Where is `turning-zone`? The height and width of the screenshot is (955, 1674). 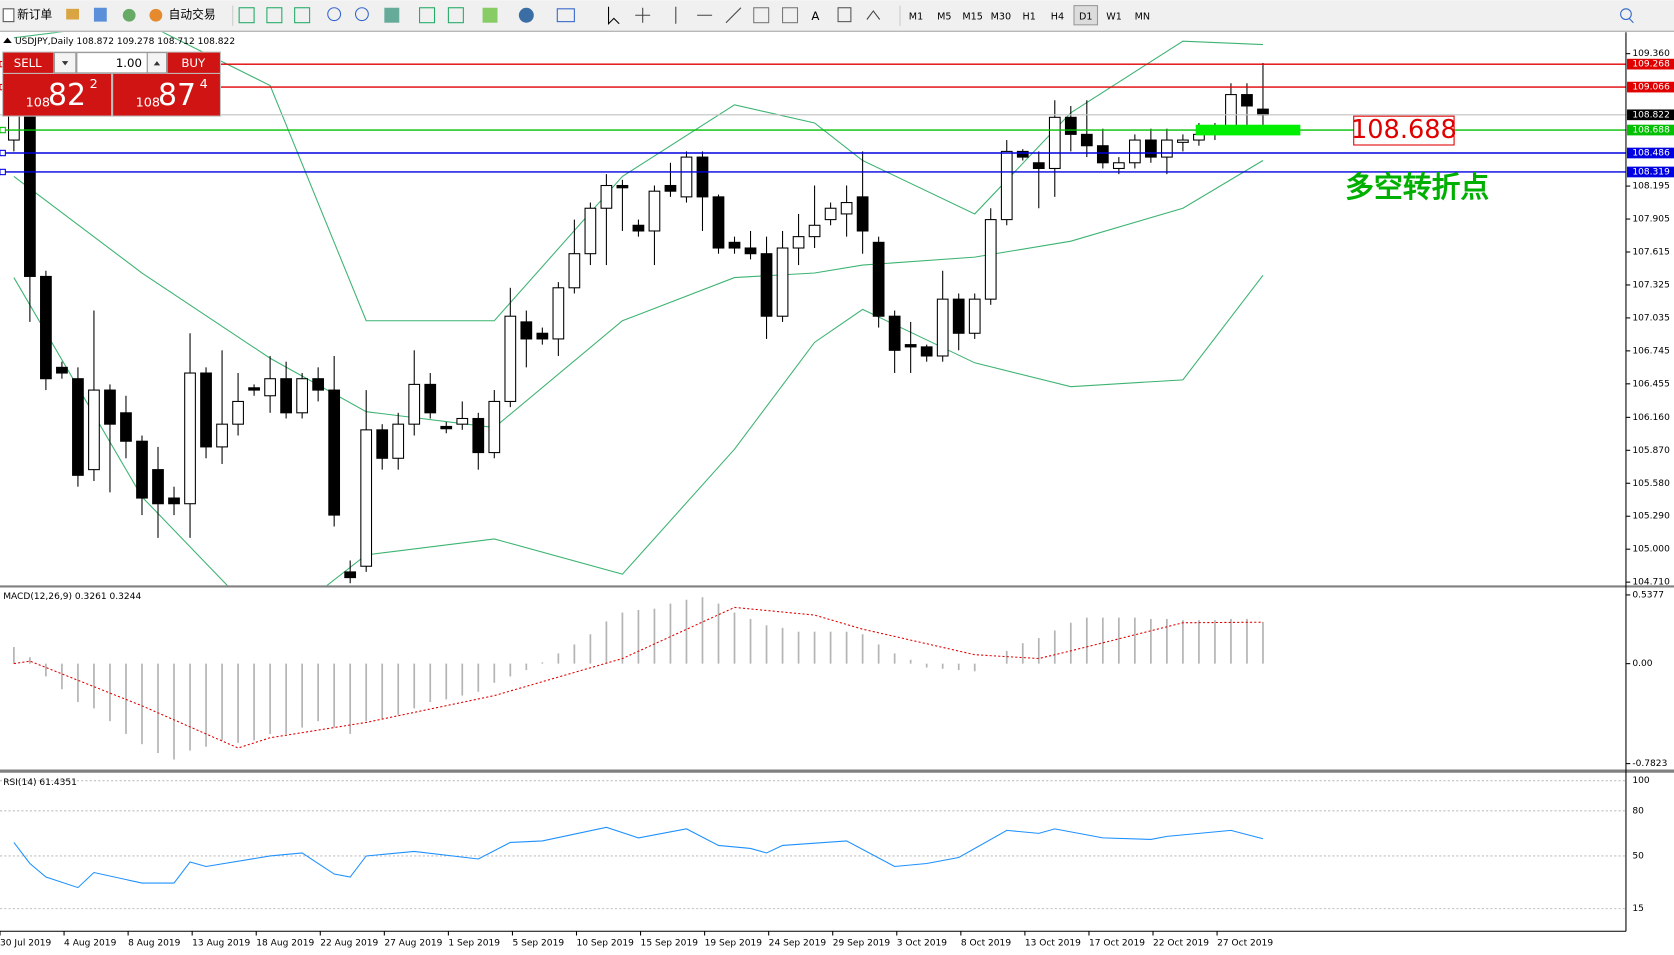
turning-zone is located at coordinates (1248, 130).